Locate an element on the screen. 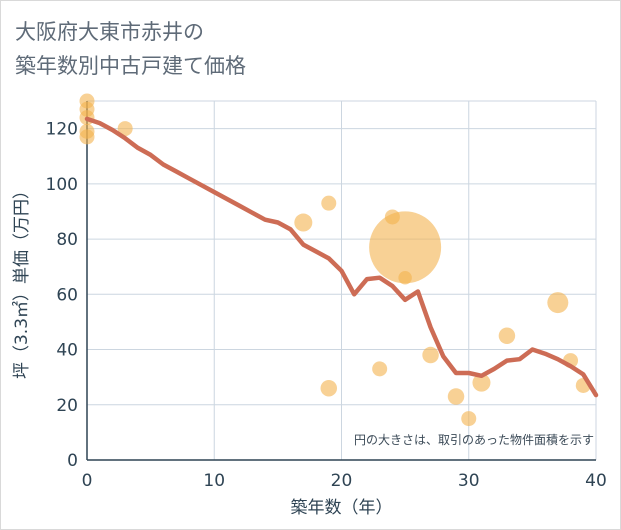 This screenshot has width=621, height=530. x-tick-label: 10 is located at coordinates (214, 481).